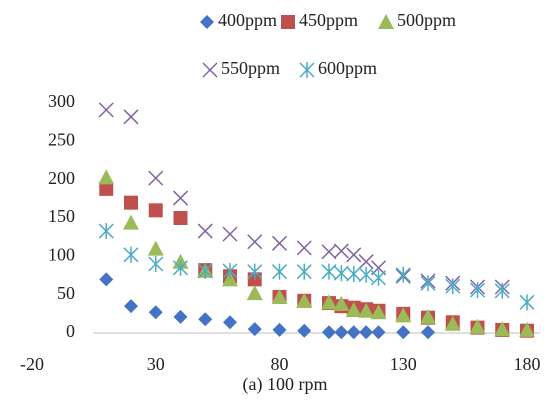 This screenshot has width=551, height=410. What do you see at coordinates (61, 254) in the screenshot?
I see `y-tick-label: 100` at bounding box center [61, 254].